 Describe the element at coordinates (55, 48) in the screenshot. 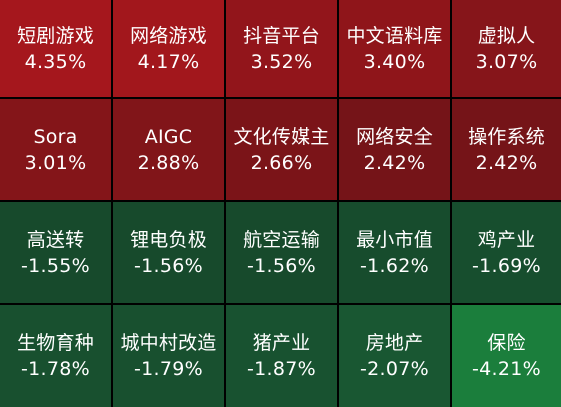

I see `sector-tile: 短剧游戏 4.35%` at that location.